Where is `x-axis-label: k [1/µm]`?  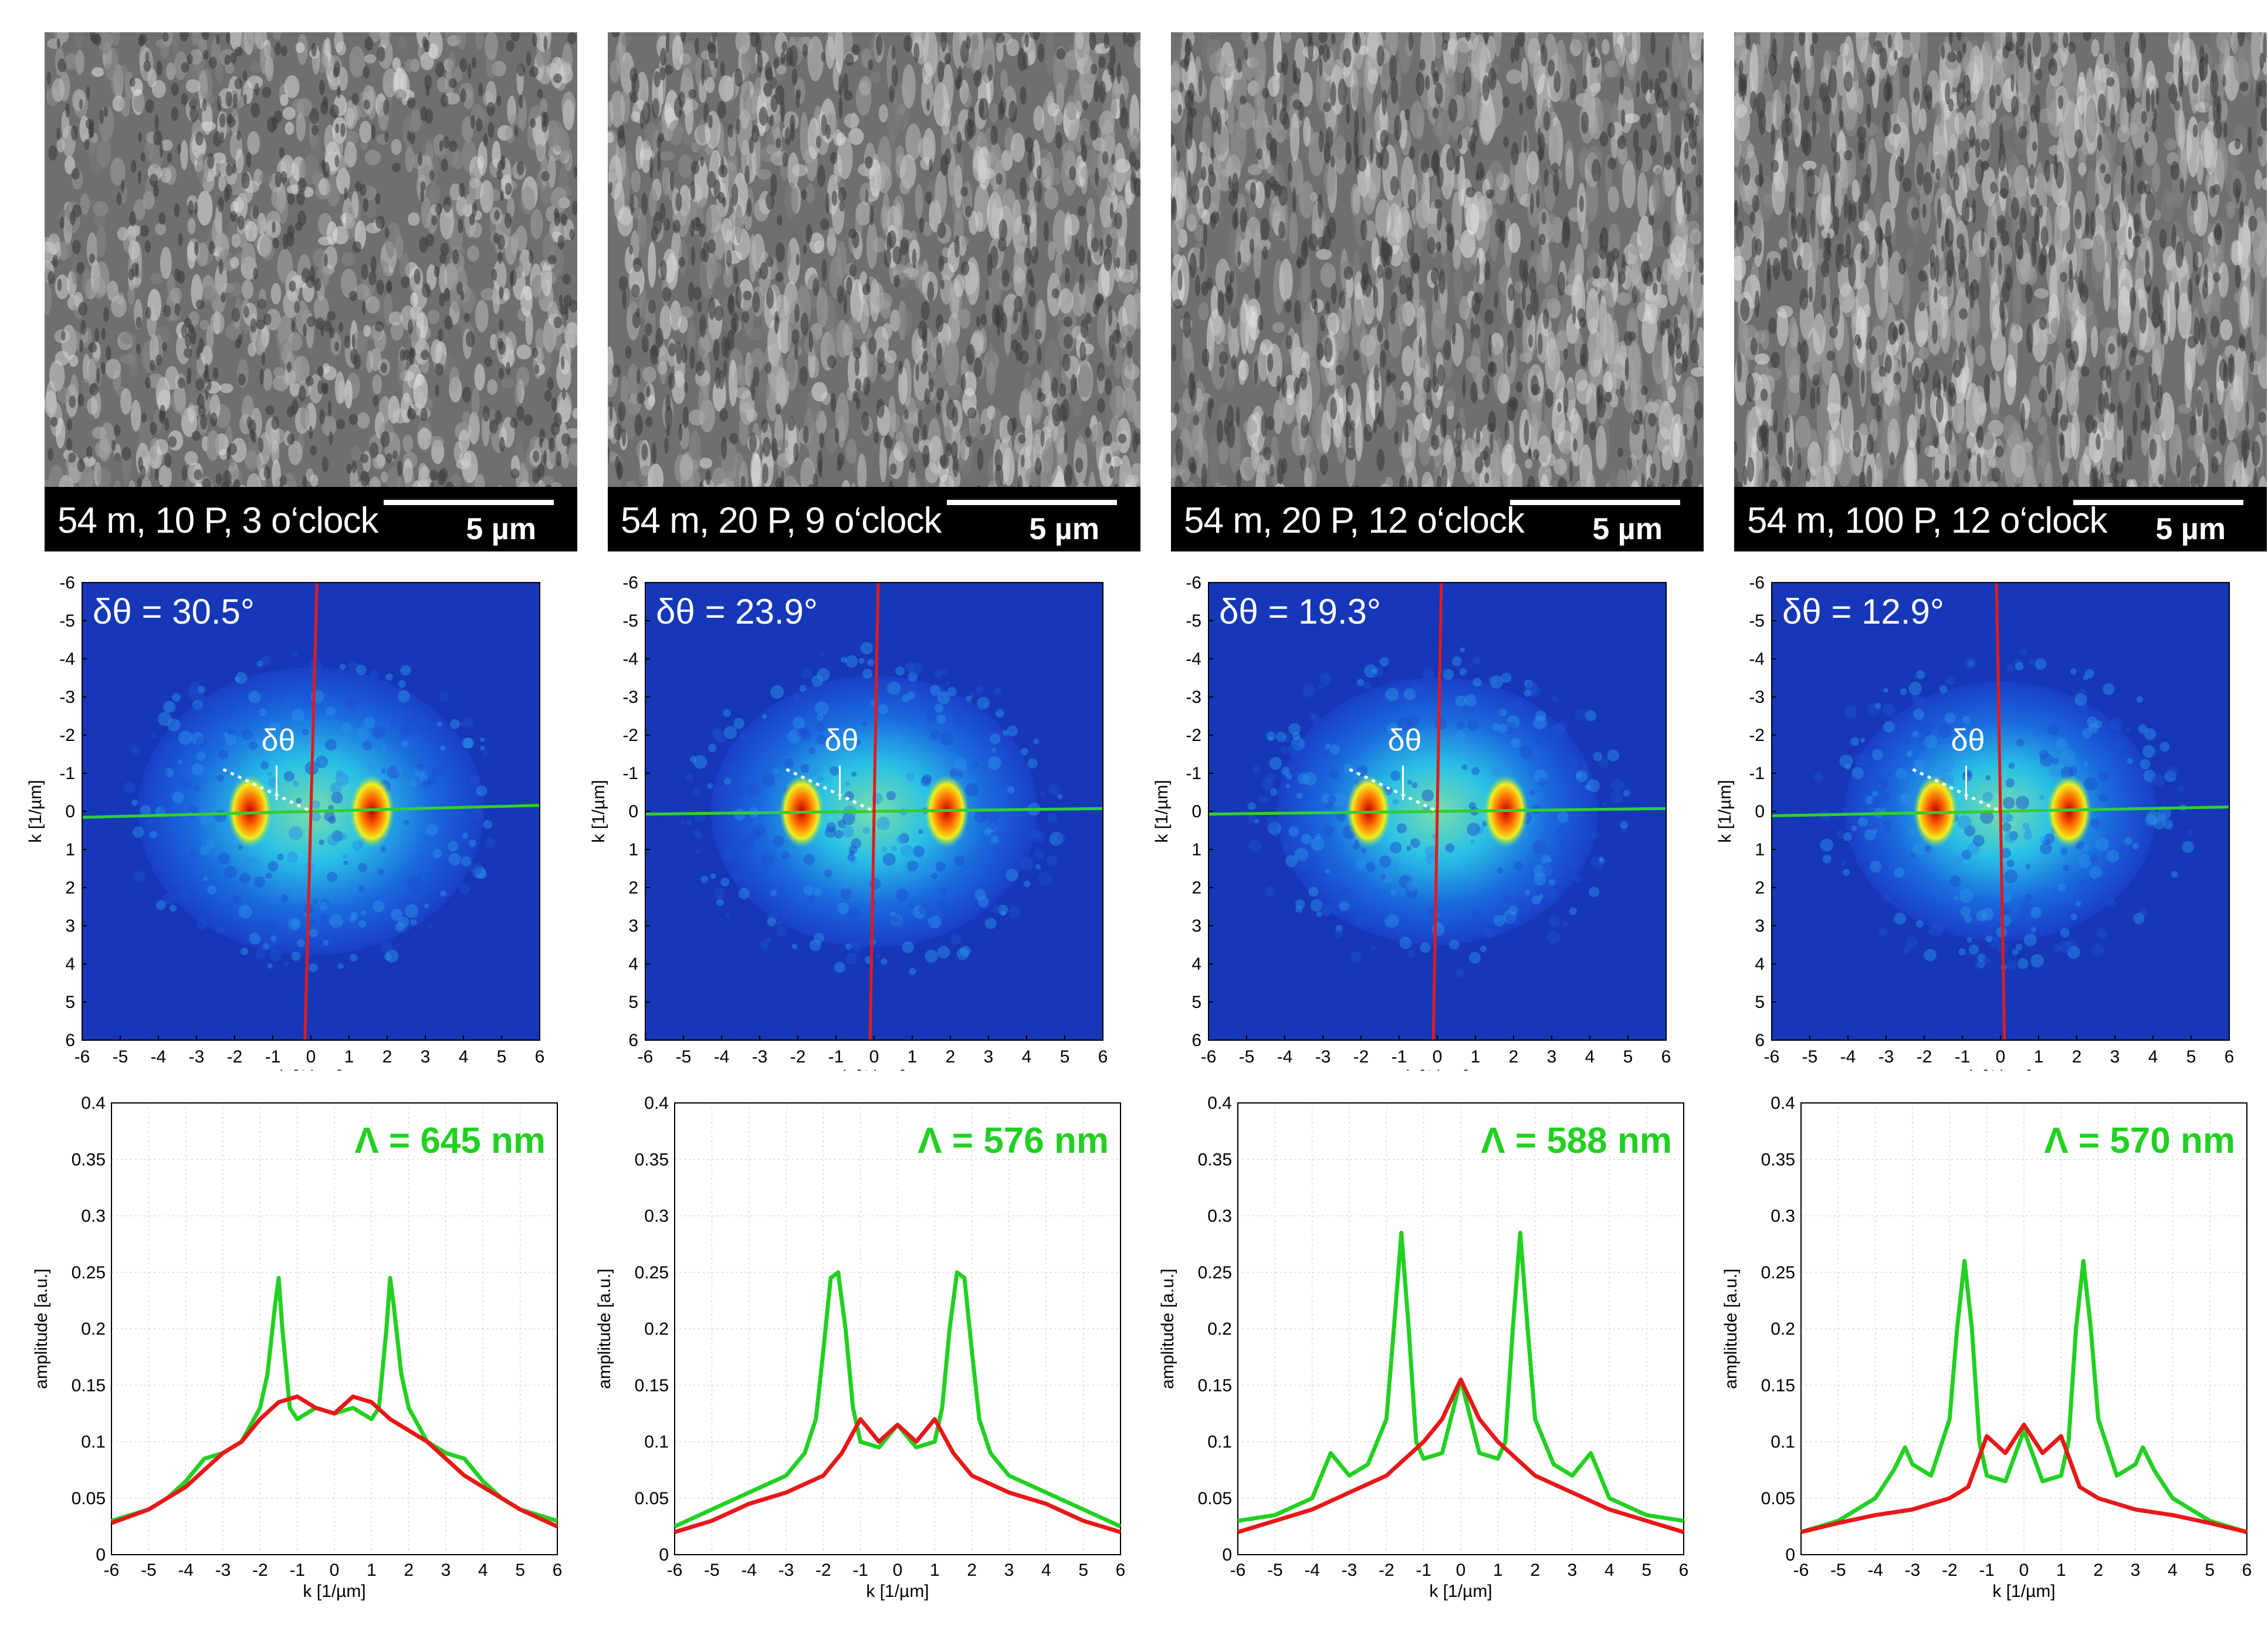 x-axis-label: k [1/µm] is located at coordinates (897, 1591).